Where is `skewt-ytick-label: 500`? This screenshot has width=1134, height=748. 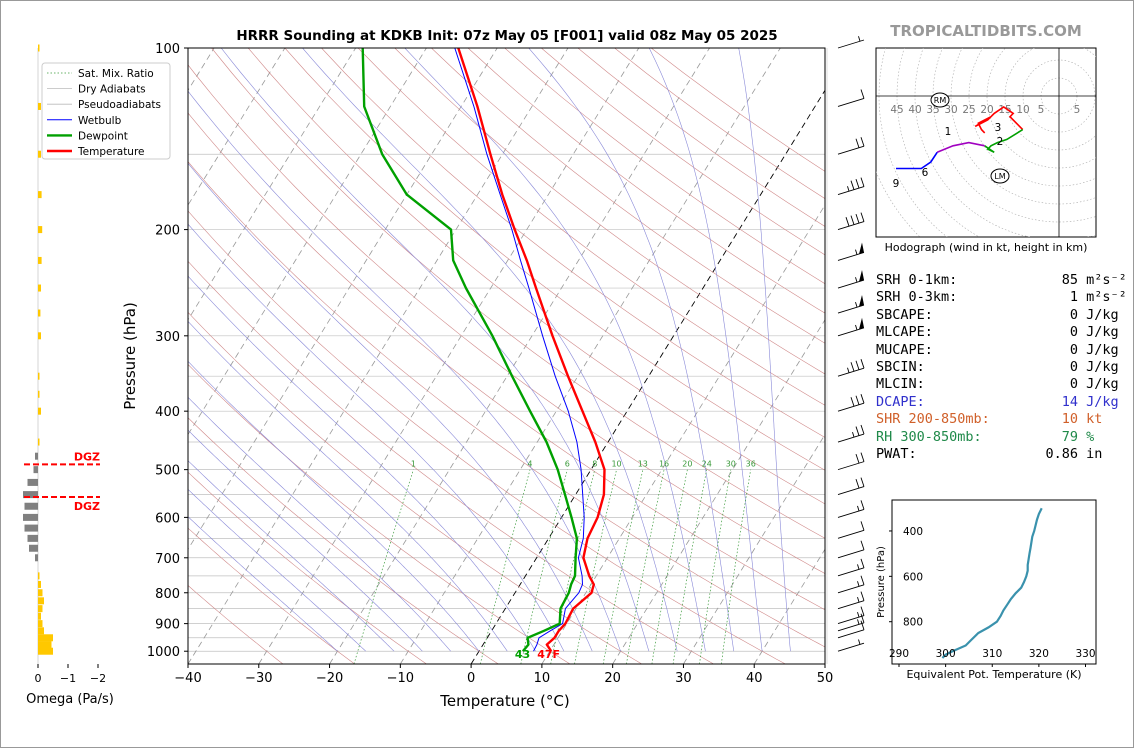
skewt-ytick-label: 500 is located at coordinates (167, 471).